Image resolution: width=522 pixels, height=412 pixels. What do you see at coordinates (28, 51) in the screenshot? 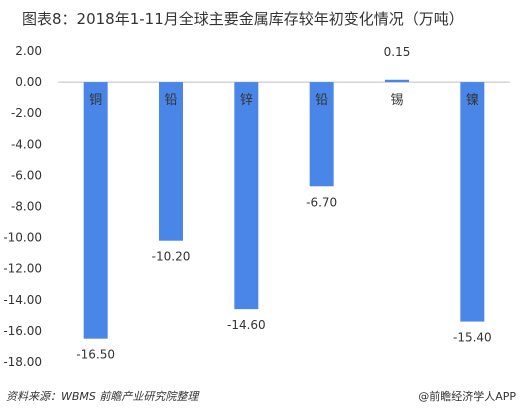
I see `y-tick-label: 2.00` at bounding box center [28, 51].